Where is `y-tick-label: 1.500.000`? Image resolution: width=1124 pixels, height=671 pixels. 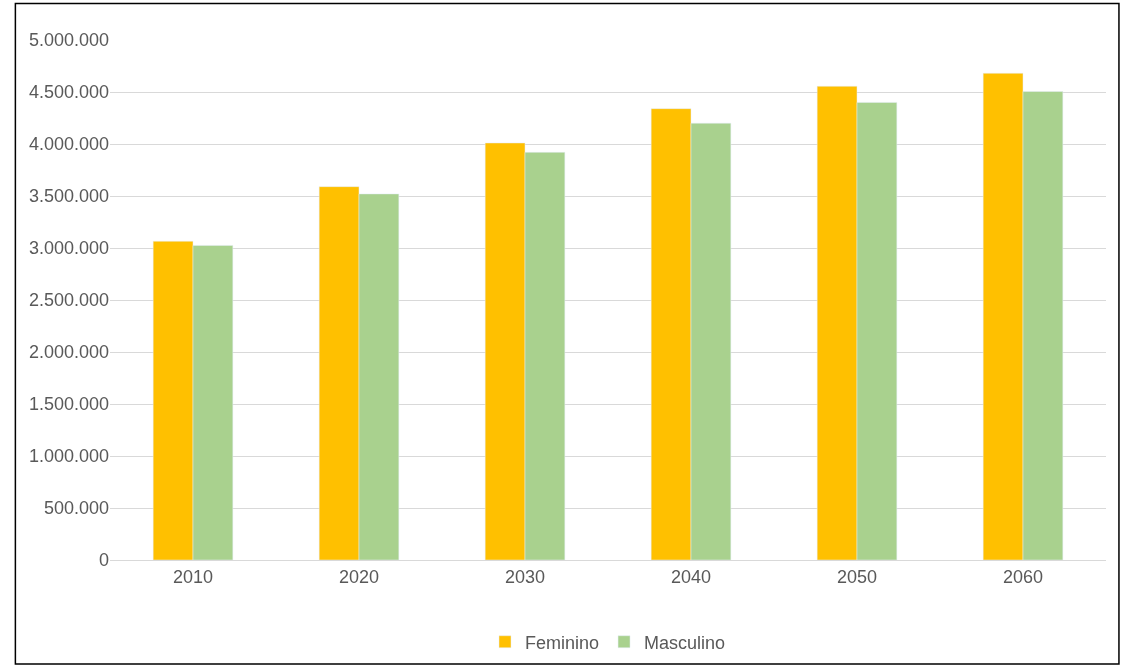 y-tick-label: 1.500.000 is located at coordinates (68, 404).